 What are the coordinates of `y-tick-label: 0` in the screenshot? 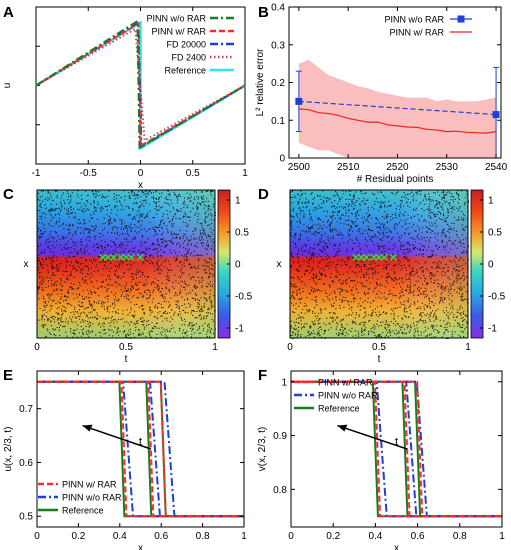 It's located at (282, 159).